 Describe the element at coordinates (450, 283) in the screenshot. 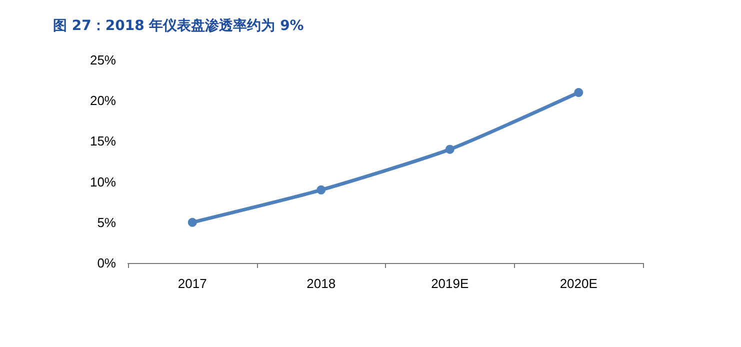

I see `x-tick-label: 2019E` at that location.